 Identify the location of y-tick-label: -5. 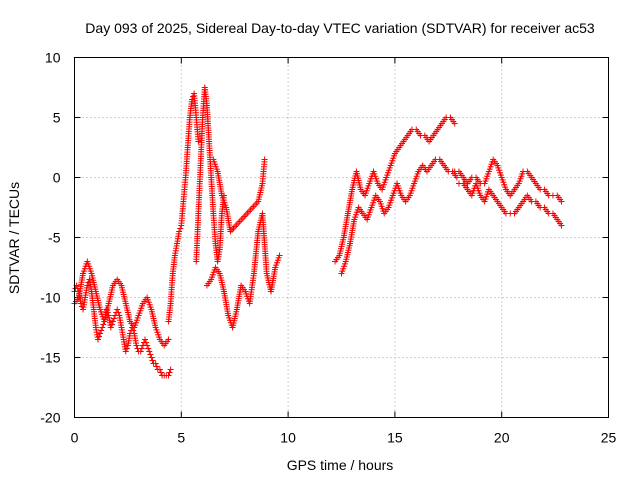
(54, 238).